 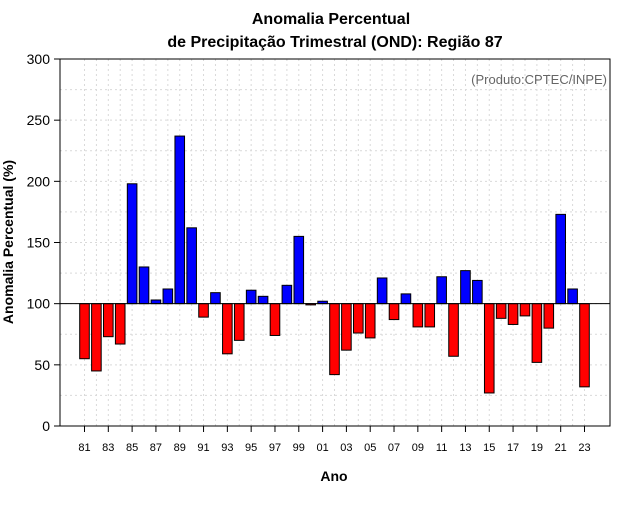 I want to click on y-tick-label: 150, so click(x=39, y=243).